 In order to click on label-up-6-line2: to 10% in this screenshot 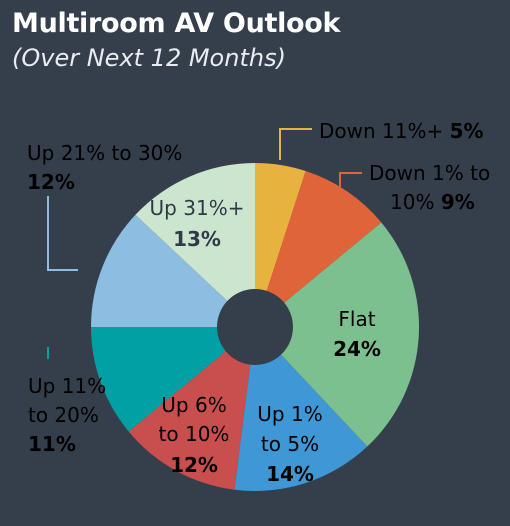, I will do `click(194, 434)`.